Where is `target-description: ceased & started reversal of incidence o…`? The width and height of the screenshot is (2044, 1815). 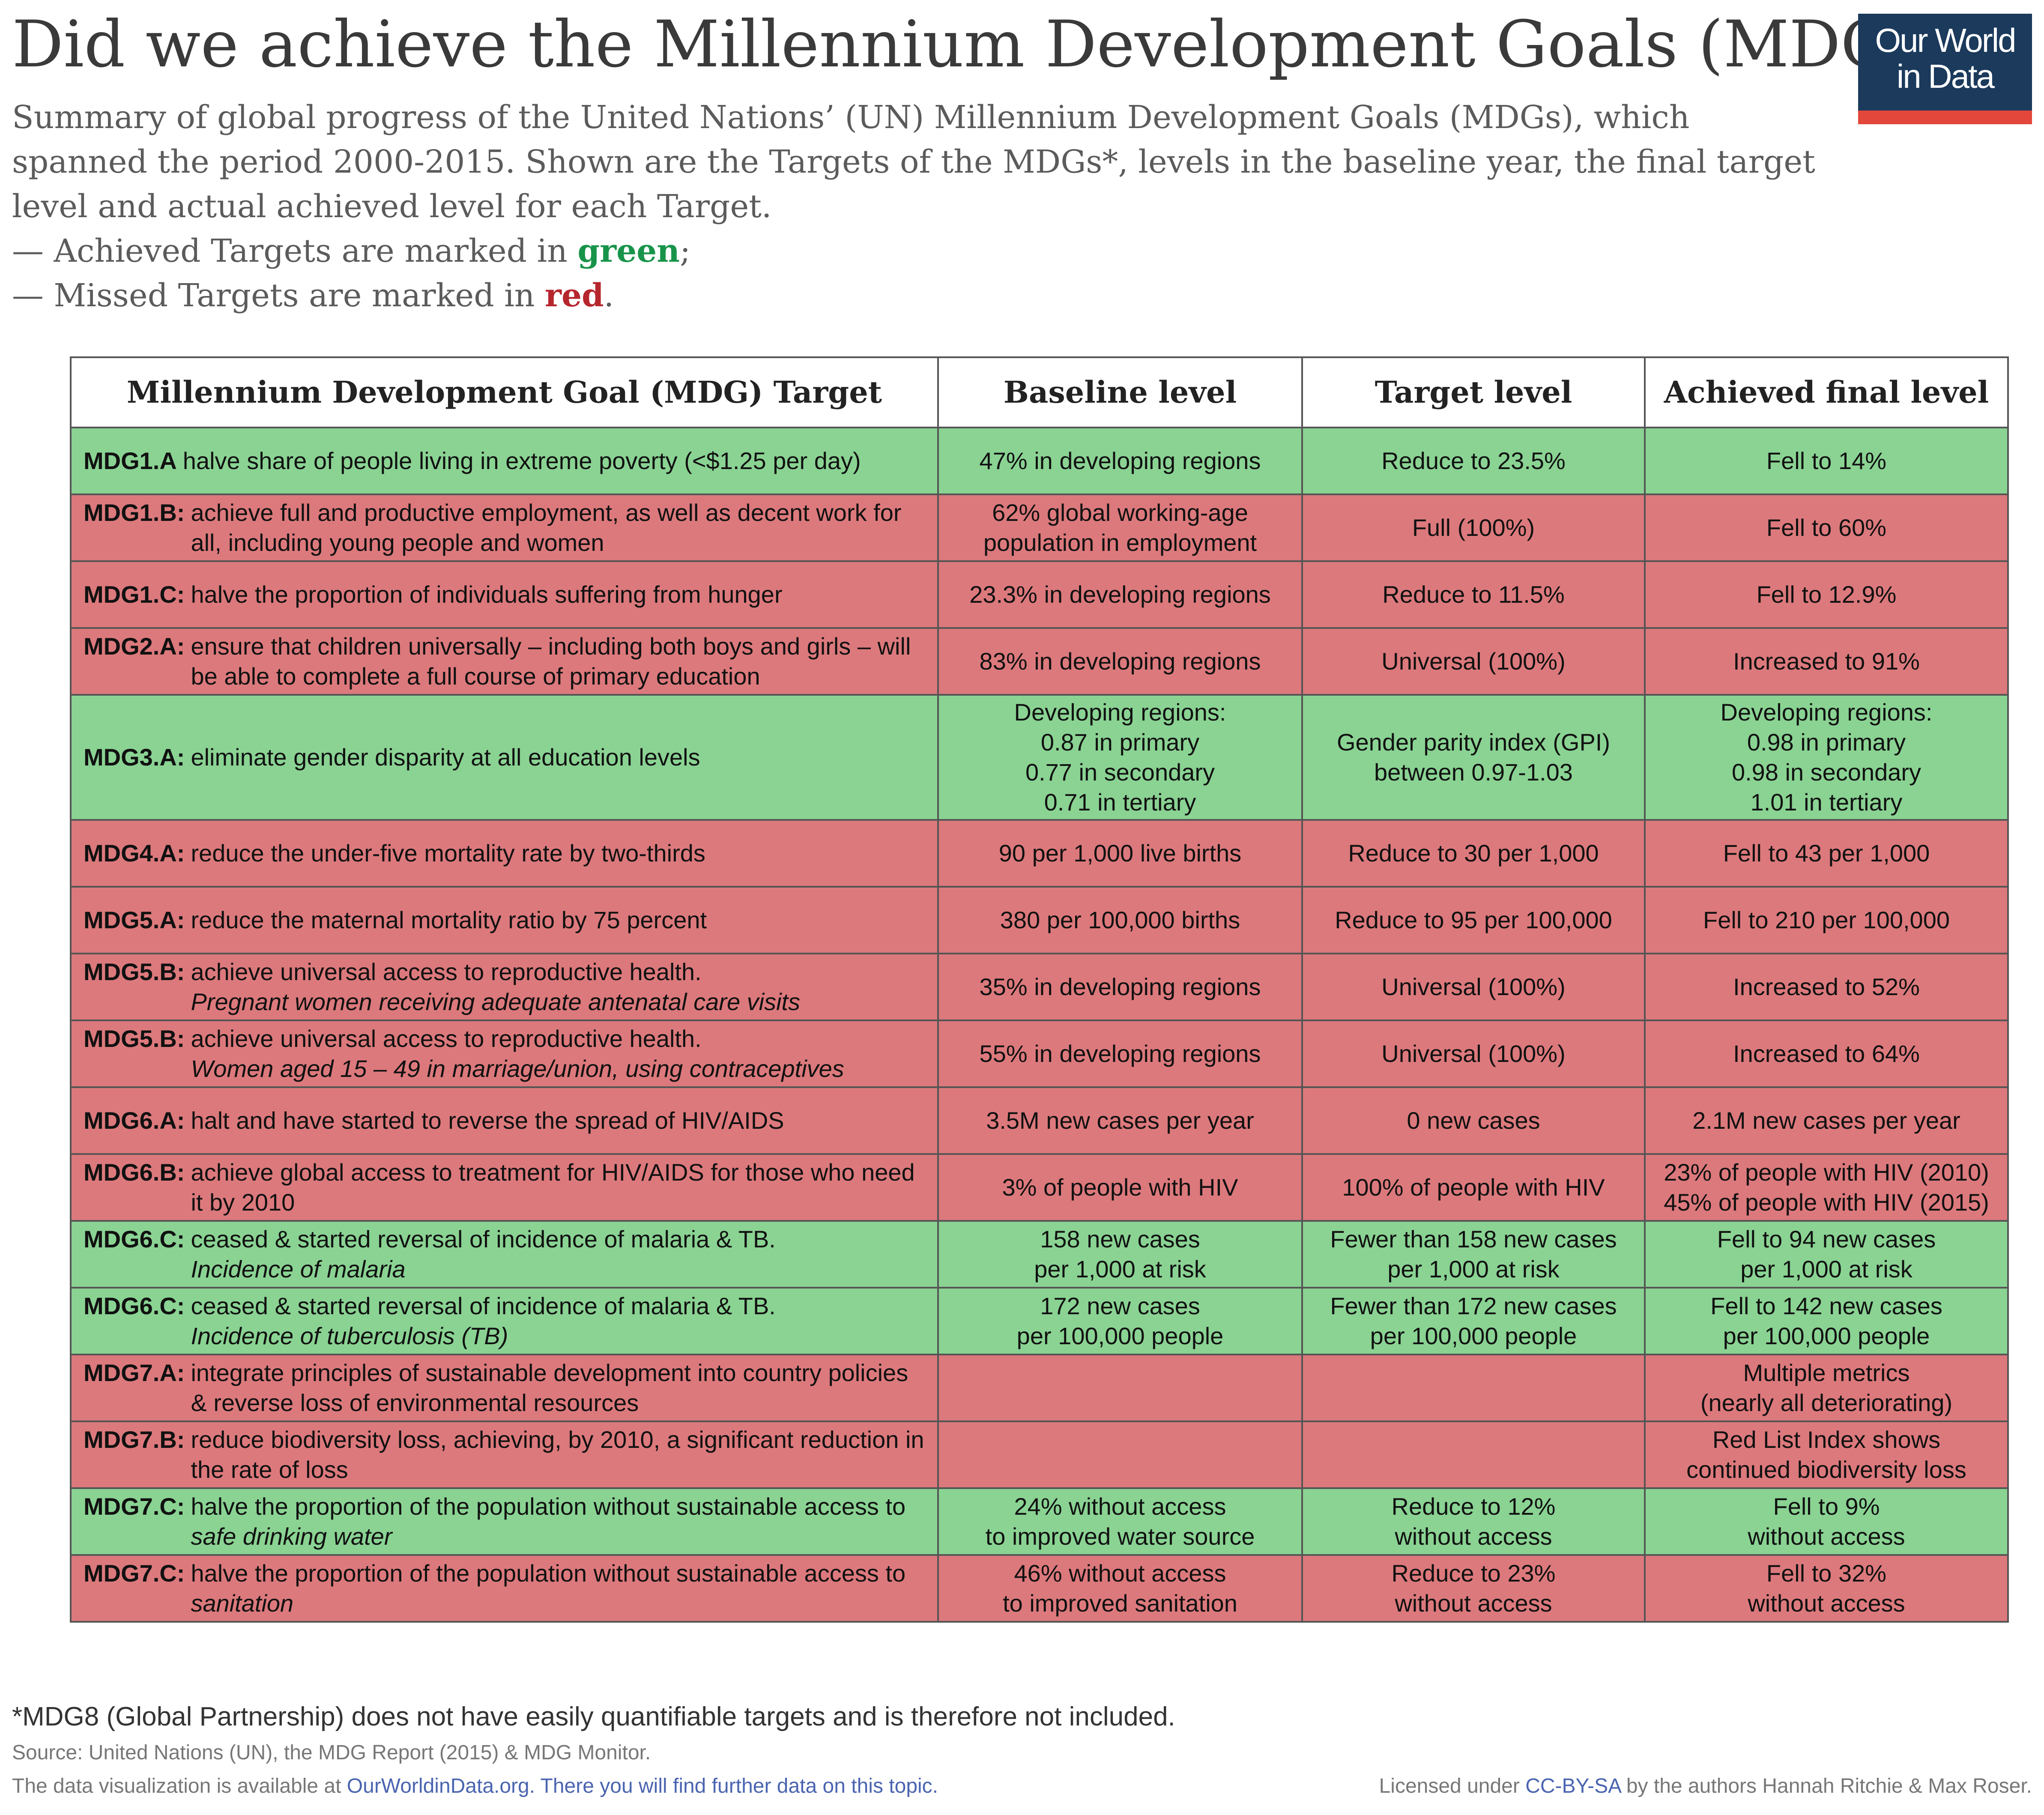
target-description: ceased & started reversal of incidence o… is located at coordinates (483, 1305).